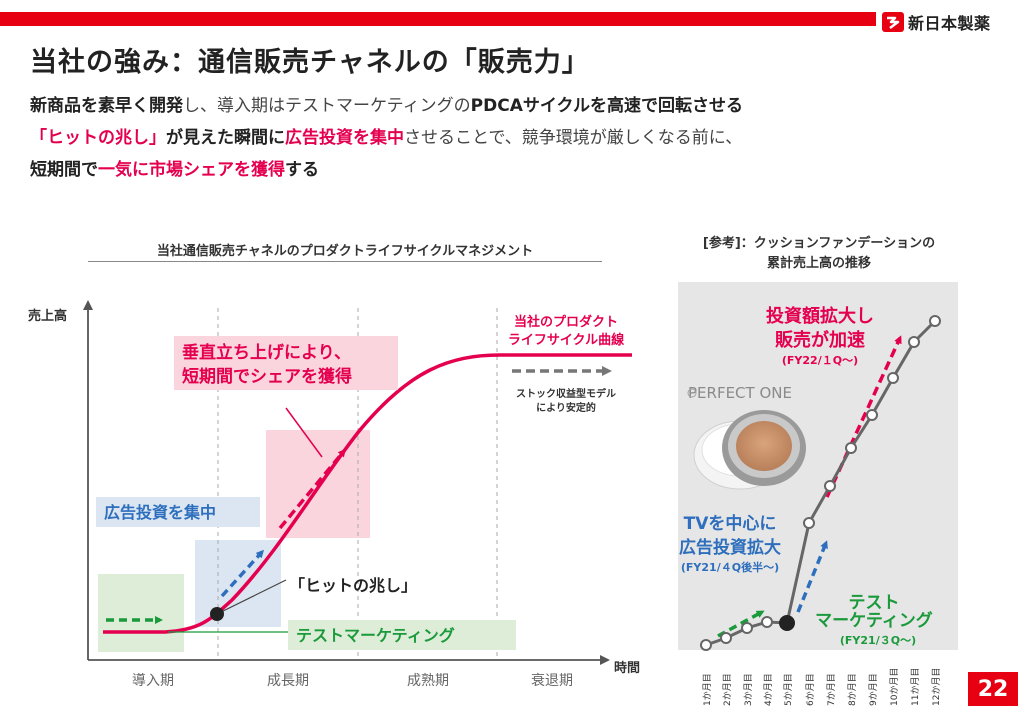 This screenshot has height=709, width=1024. I want to click on month-label: 8か月目, so click(852, 689).